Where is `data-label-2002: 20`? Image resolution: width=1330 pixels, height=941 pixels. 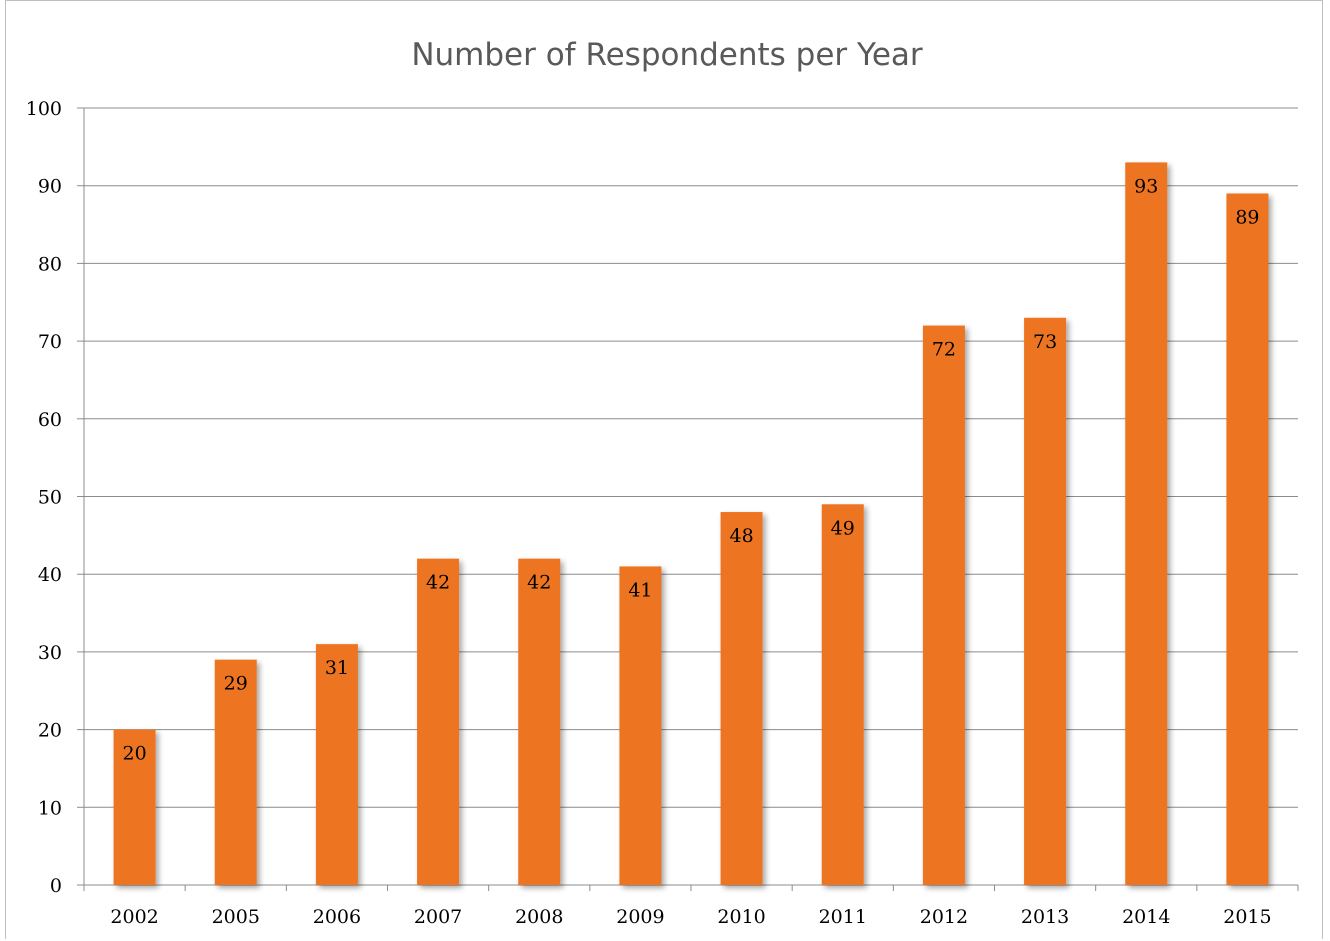
data-label-2002: 20 is located at coordinates (134, 754).